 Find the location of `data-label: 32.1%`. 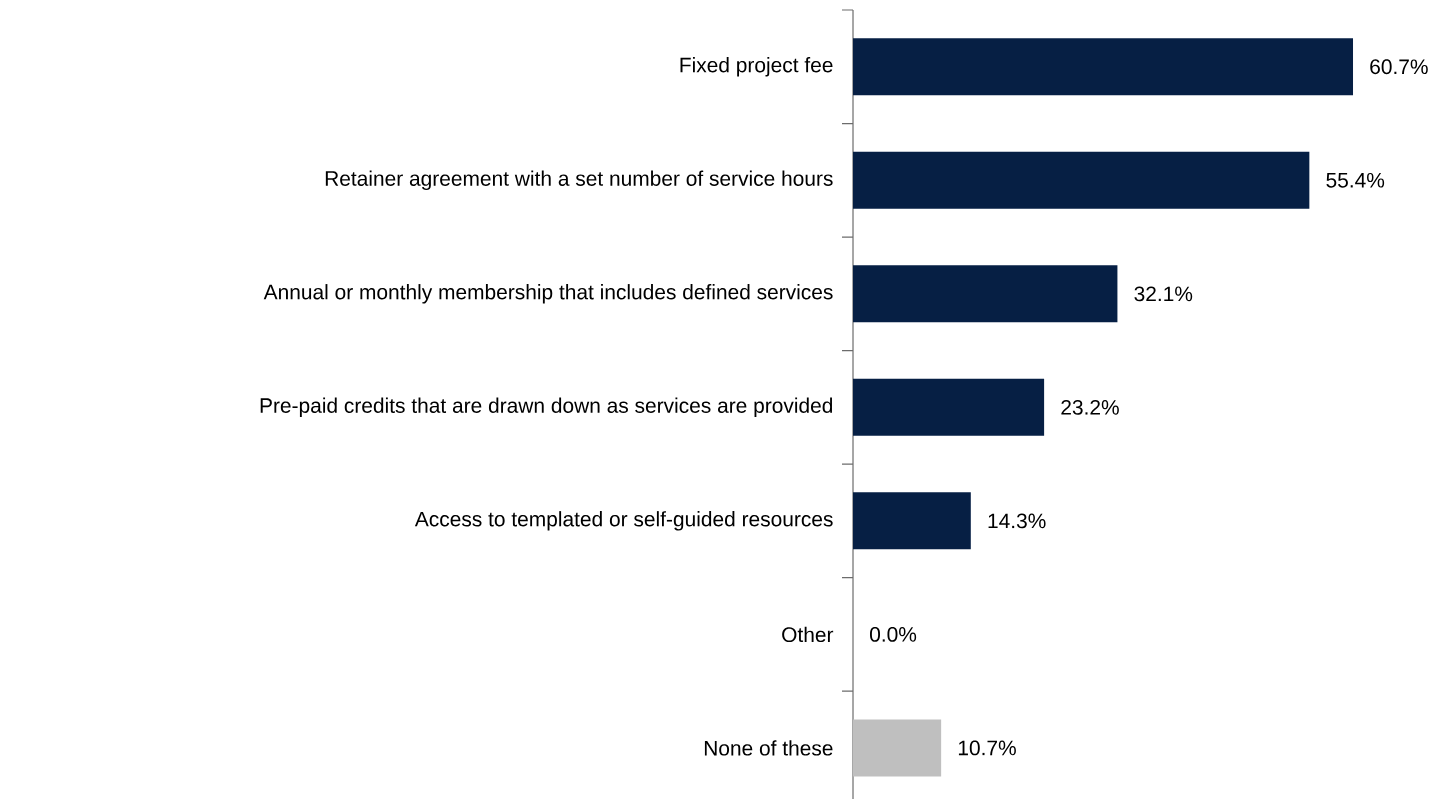

data-label: 32.1% is located at coordinates (1163, 294).